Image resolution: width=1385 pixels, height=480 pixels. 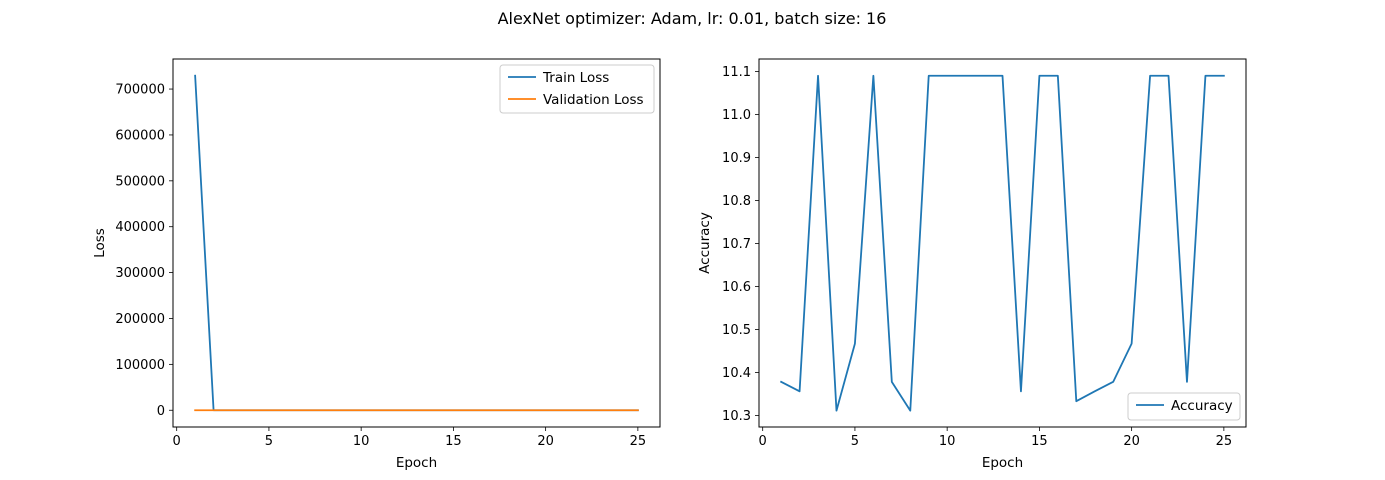 I want to click on y-tick-label: 11.1, so click(x=736, y=72).